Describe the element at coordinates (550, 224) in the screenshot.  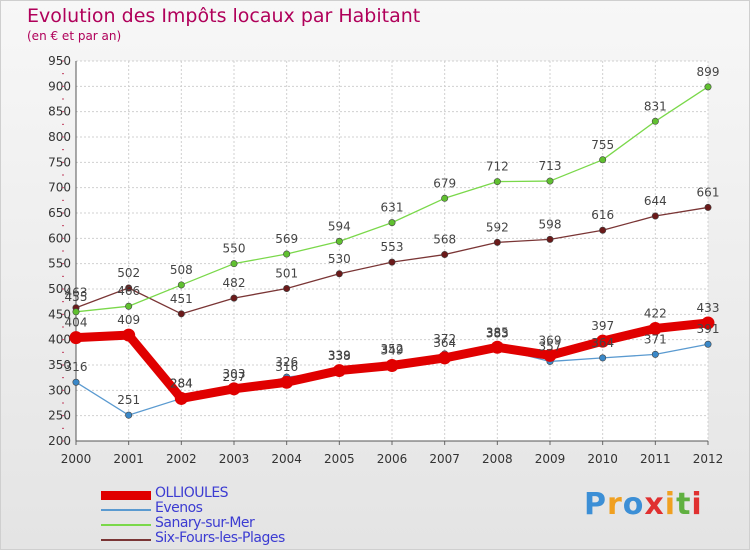
I see `data-label: 598` at that location.